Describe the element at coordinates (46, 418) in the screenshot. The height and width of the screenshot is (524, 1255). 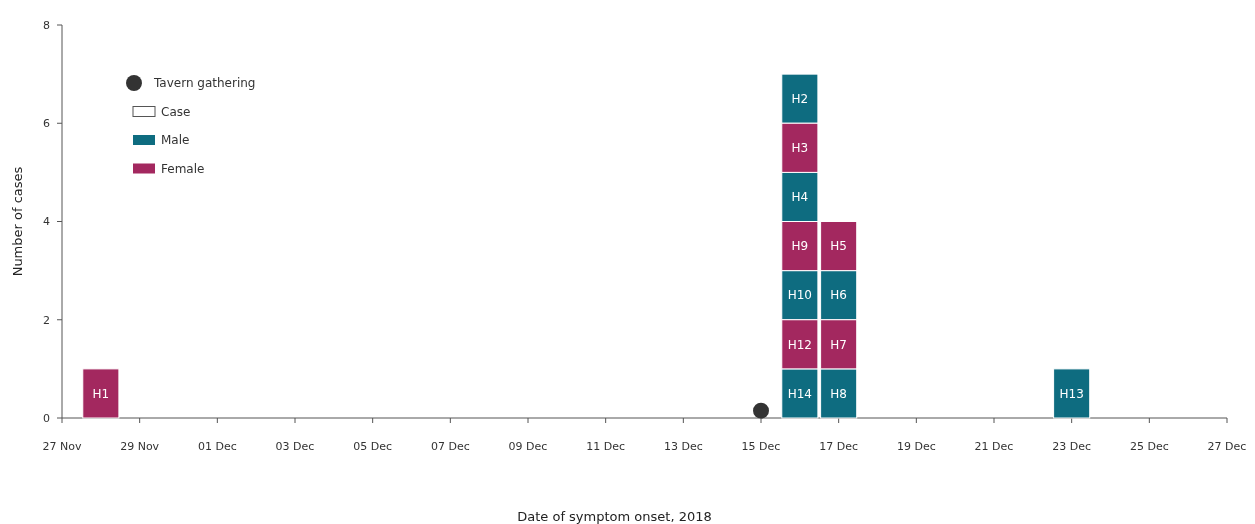
I see `y-tick-label: 0` at that location.